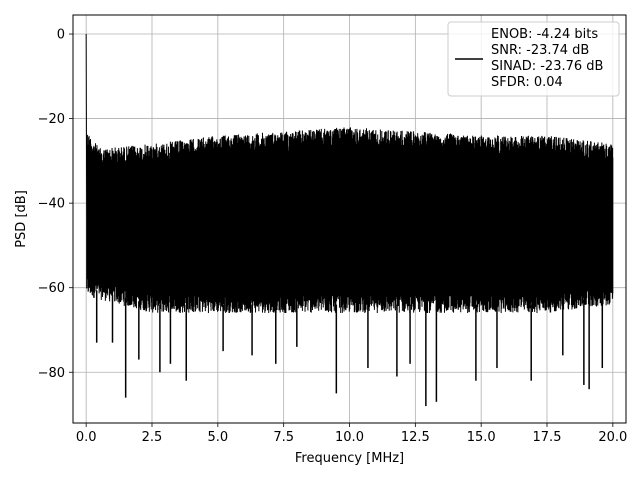 This screenshot has height=480, width=640. I want to click on x-tick-label: 7.5, so click(283, 437).